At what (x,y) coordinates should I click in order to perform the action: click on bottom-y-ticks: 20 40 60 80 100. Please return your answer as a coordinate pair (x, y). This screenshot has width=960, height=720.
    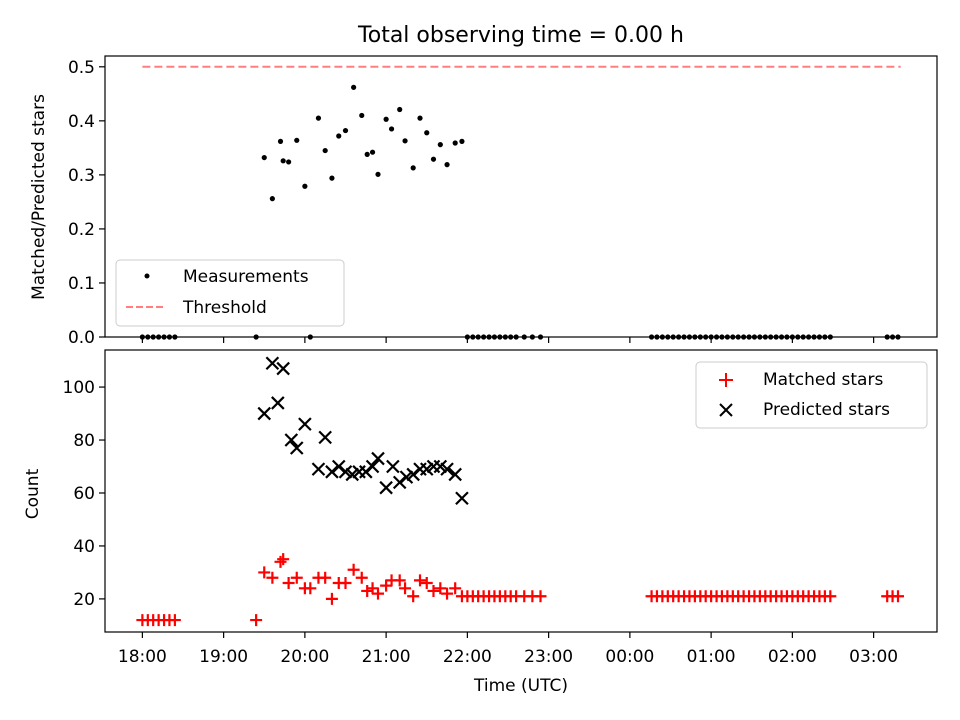
    Looking at the image, I should click on (84, 494).